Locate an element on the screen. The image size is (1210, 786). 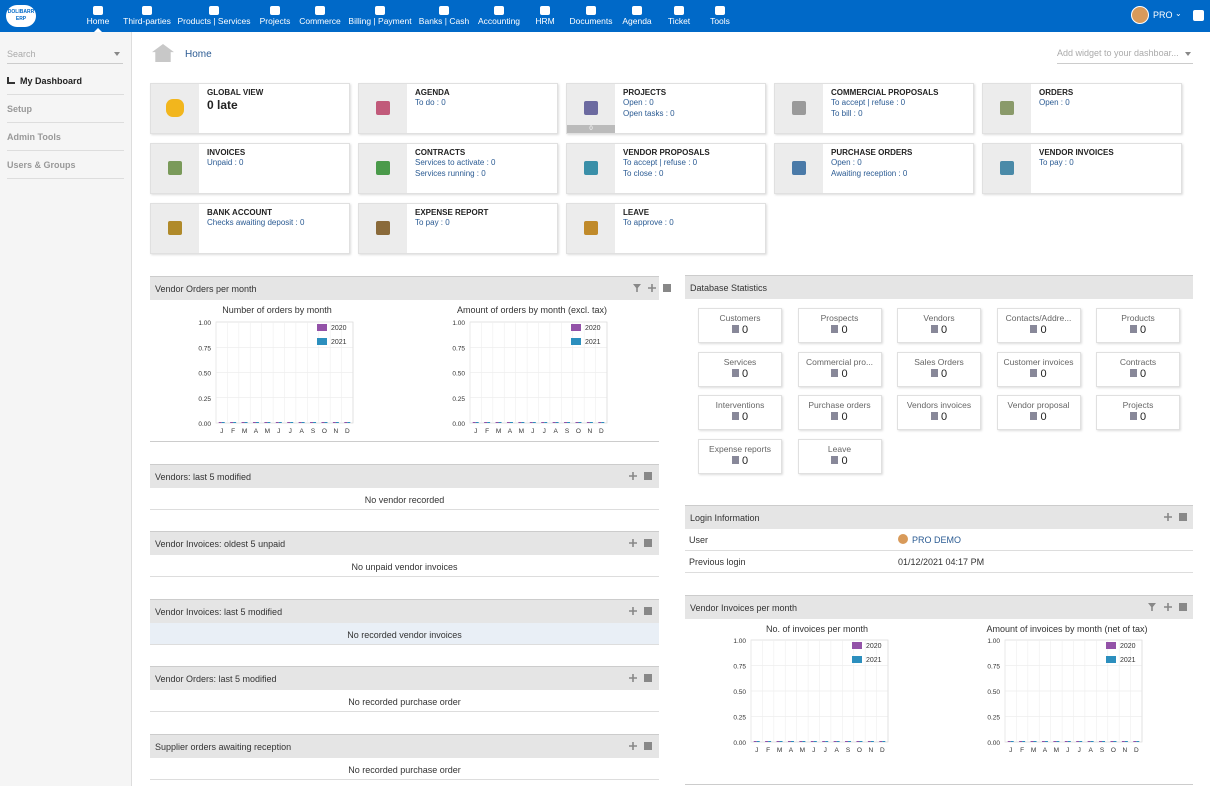
page-title: Home is located at coordinates (198, 54).